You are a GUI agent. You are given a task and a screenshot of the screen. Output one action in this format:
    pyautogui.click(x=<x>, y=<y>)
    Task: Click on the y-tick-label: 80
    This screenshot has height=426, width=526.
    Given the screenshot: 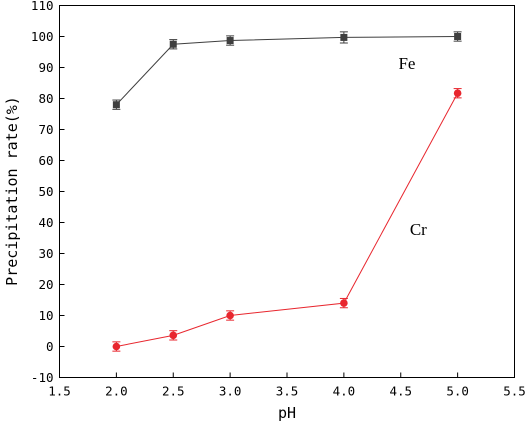 What is the action you would take?
    pyautogui.click(x=45, y=98)
    